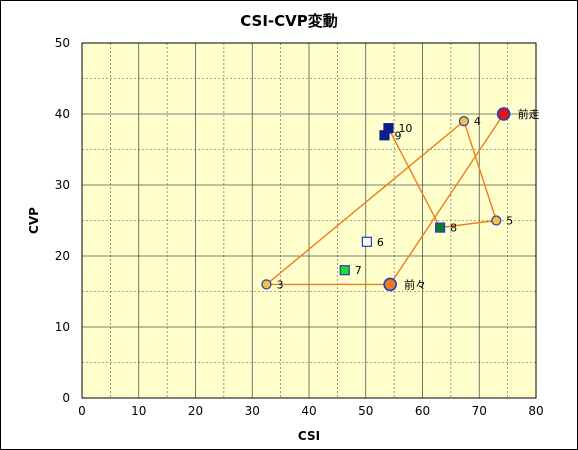 The image size is (578, 450). I want to click on point-label: 8, so click(453, 228).